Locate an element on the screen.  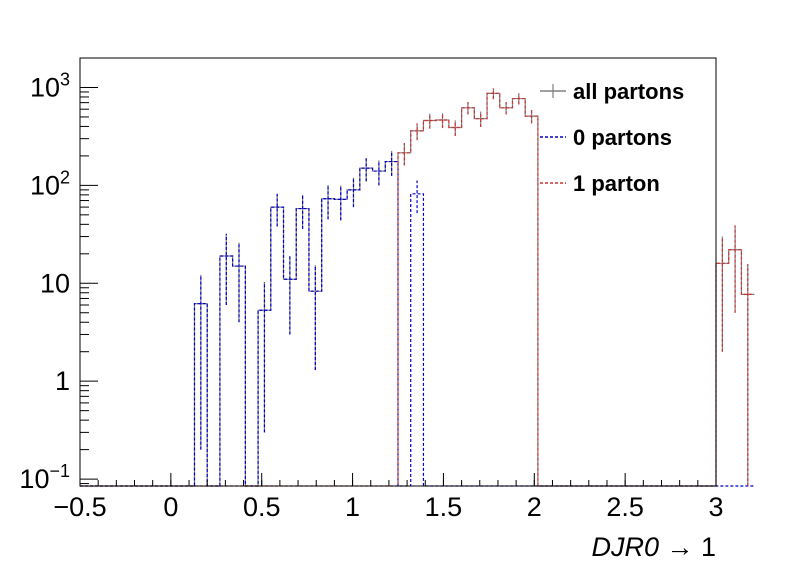
x-tick-label: 2 is located at coordinates (534, 507).